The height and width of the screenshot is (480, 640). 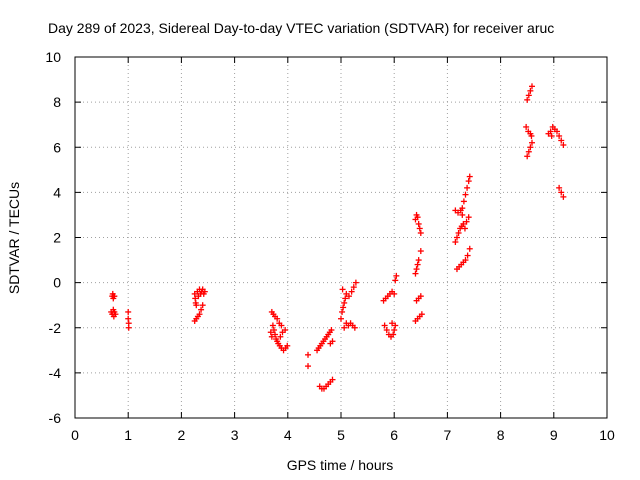 I want to click on x-tick-label: 9, so click(x=554, y=435).